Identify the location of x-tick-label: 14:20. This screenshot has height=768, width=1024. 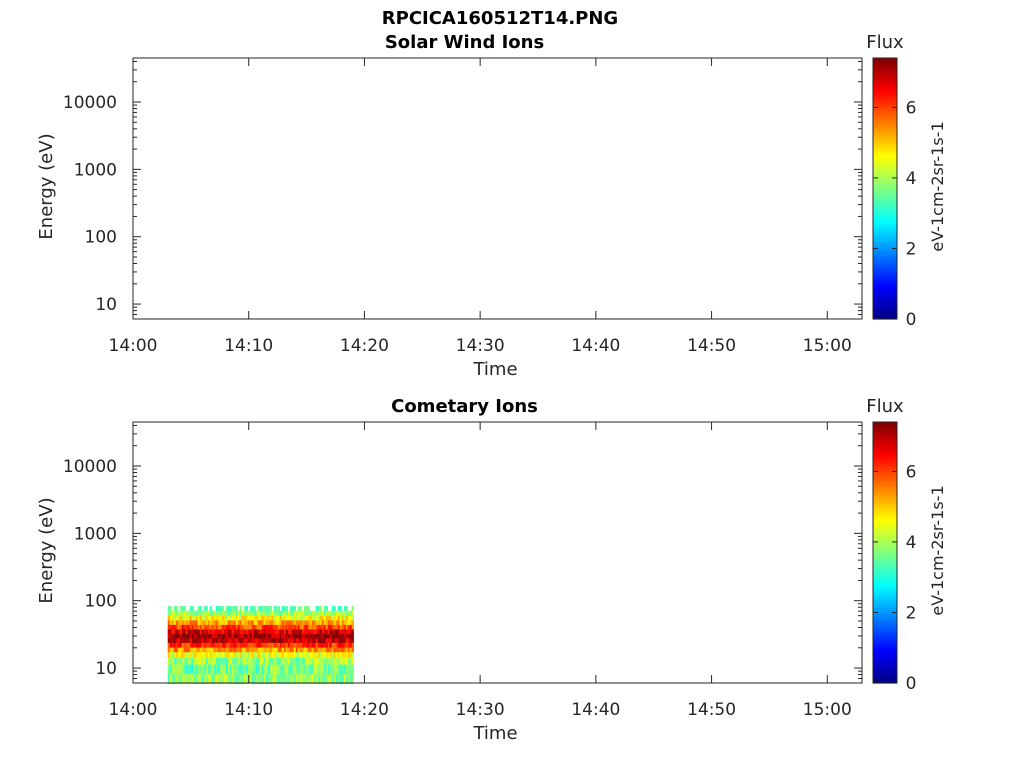
(364, 346).